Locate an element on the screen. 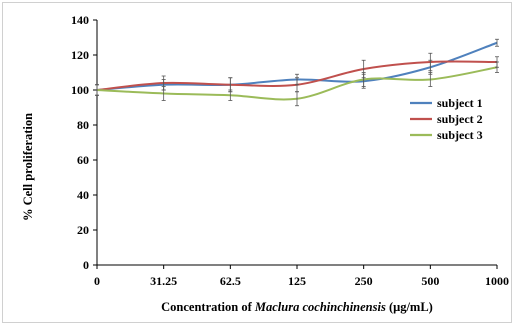  x-tick-label: 250 is located at coordinates (364, 281).